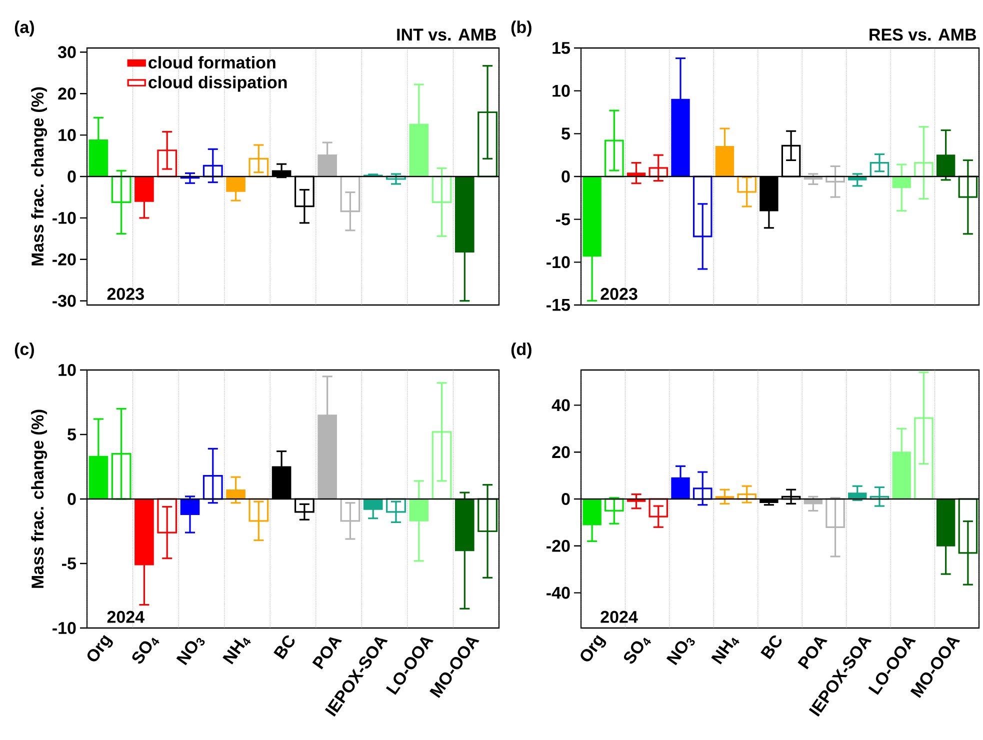  I want to click on legend-label: cloud formation, so click(212, 62).